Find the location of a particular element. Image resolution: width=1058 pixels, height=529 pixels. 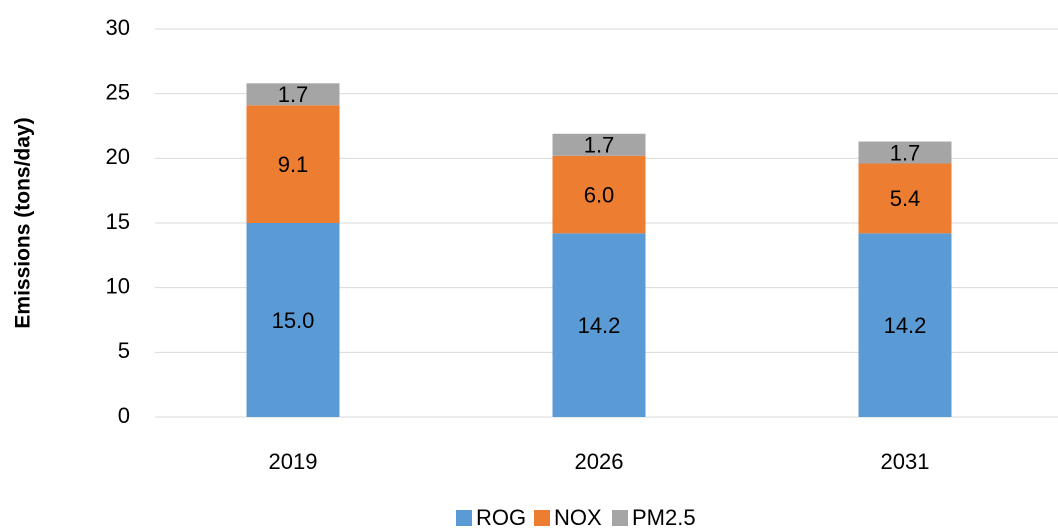

data-label: 15.0 is located at coordinates (293, 320).